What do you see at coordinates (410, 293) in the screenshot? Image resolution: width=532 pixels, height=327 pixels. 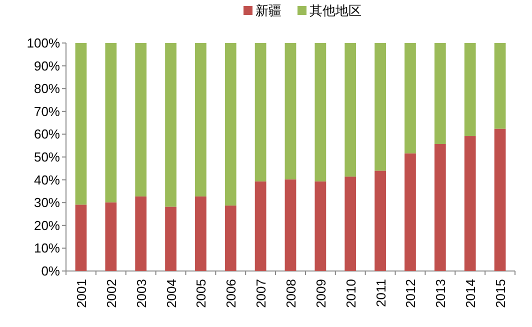 I see `x-tick-label: 2012` at bounding box center [410, 293].